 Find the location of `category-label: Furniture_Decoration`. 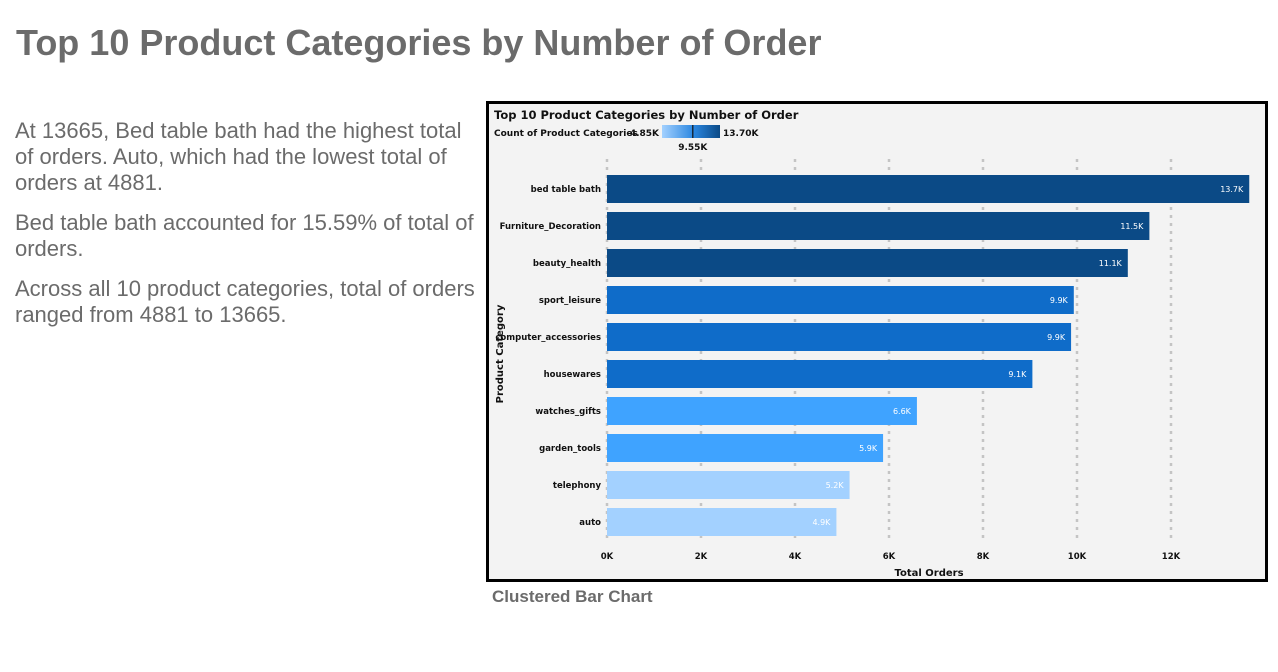

category-label: Furniture_Decoration is located at coordinates (550, 227).